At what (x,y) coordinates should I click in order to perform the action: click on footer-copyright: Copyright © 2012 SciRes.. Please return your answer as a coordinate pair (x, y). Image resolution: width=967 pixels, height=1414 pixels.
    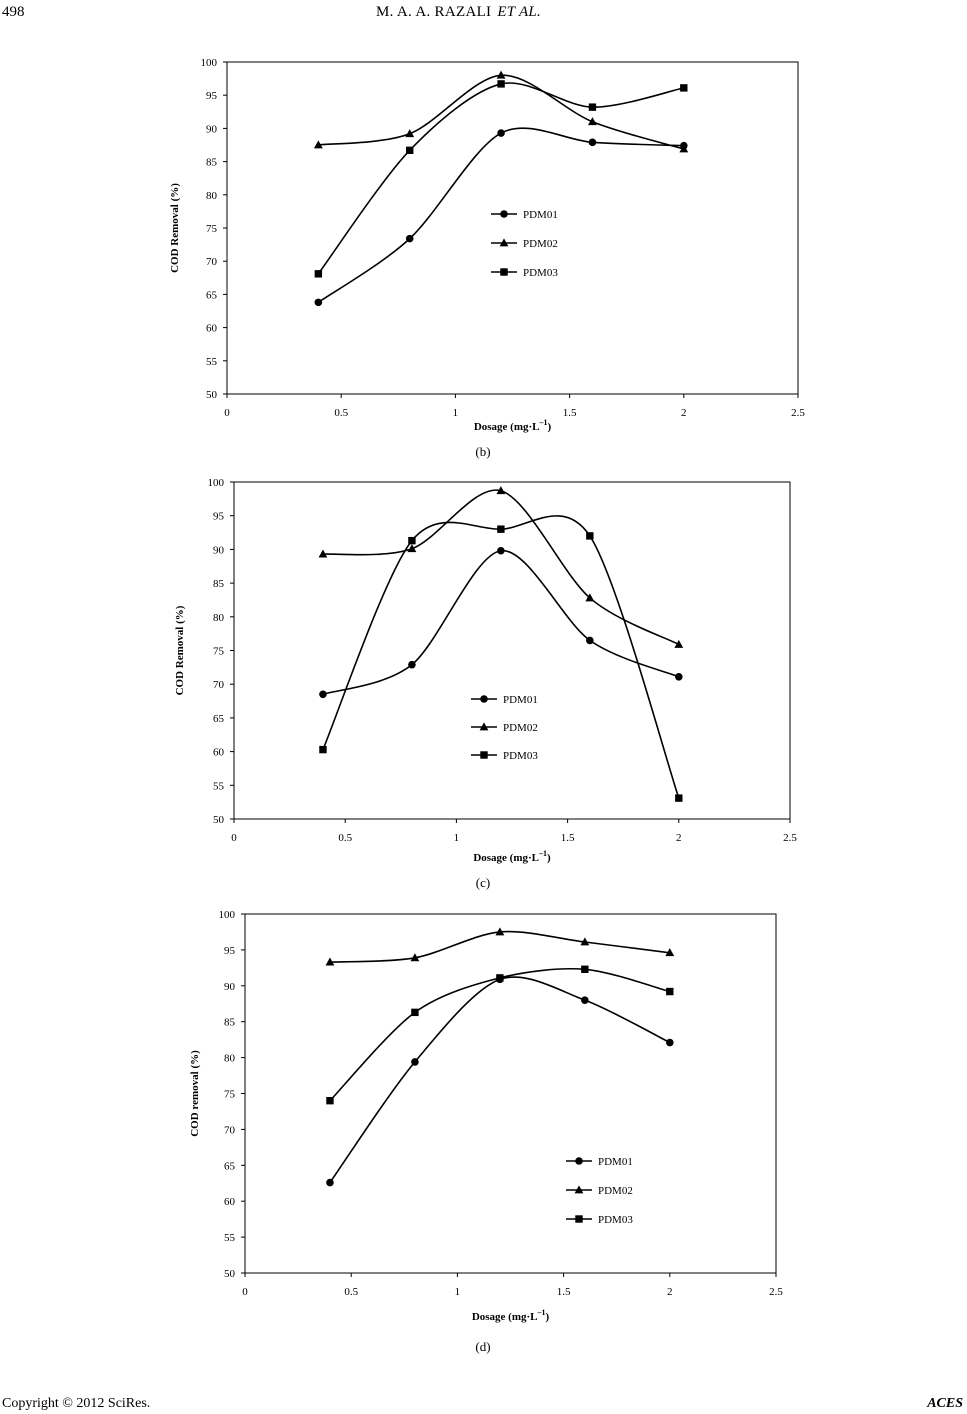
    Looking at the image, I should click on (76, 1403).